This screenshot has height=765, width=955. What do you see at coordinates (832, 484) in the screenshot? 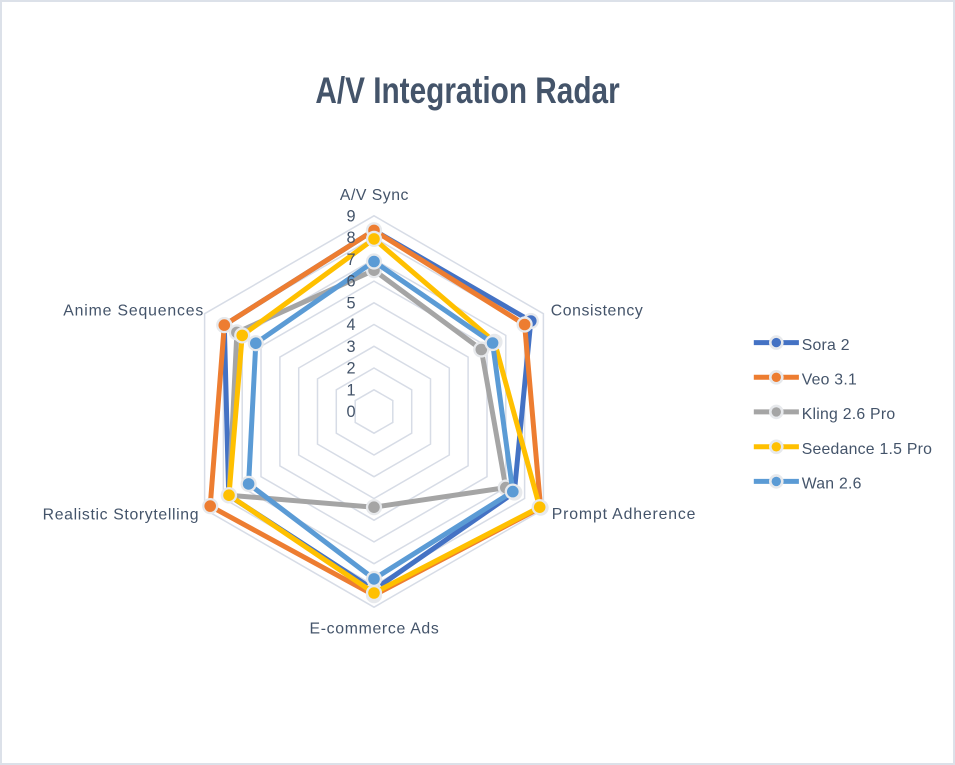
I see `svg-text: Wan 2.6` at bounding box center [832, 484].